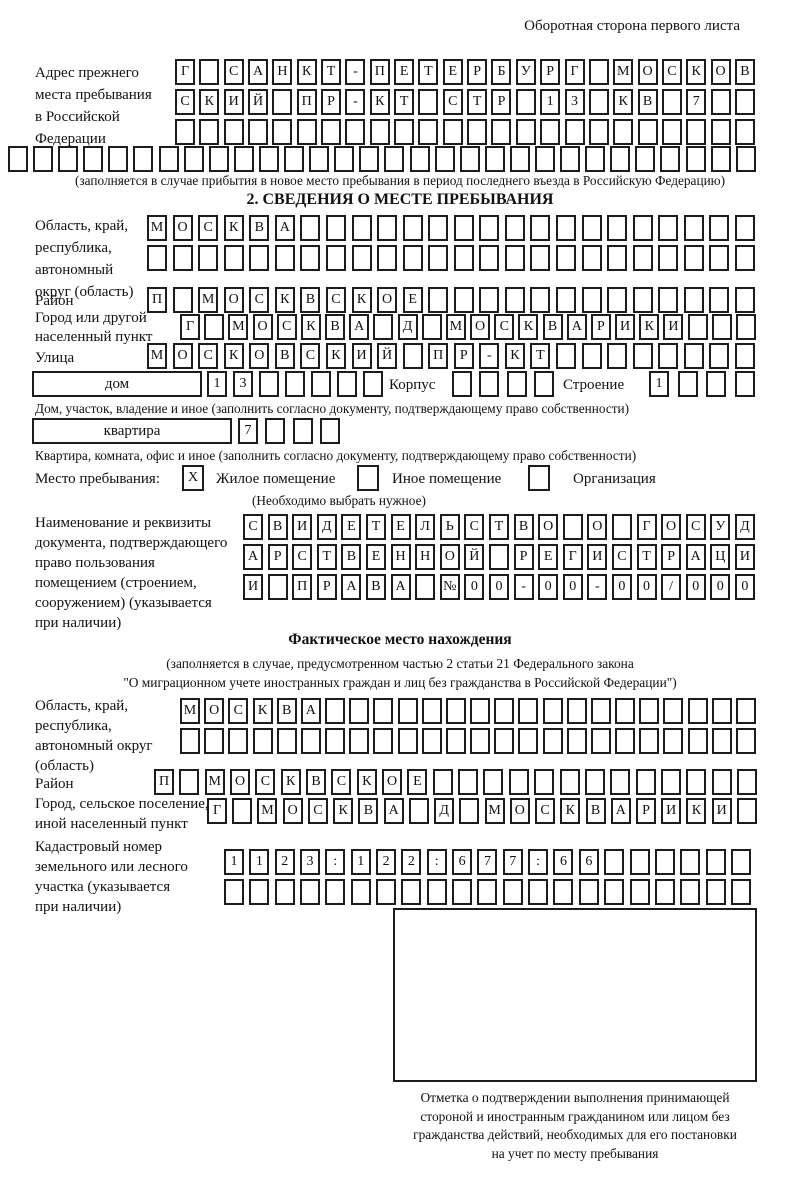 The width and height of the screenshot is (800, 1180). What do you see at coordinates (449, 527) in the screenshot?
I see `char-cell: Ь` at bounding box center [449, 527].